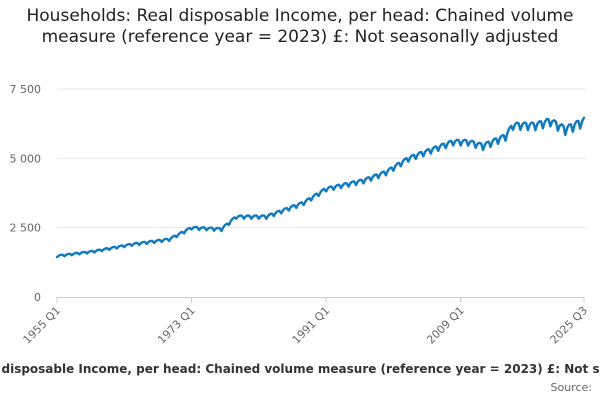 This screenshot has height=400, width=600. What do you see at coordinates (320, 300) in the screenshot?
I see `x-axis` at bounding box center [320, 300].